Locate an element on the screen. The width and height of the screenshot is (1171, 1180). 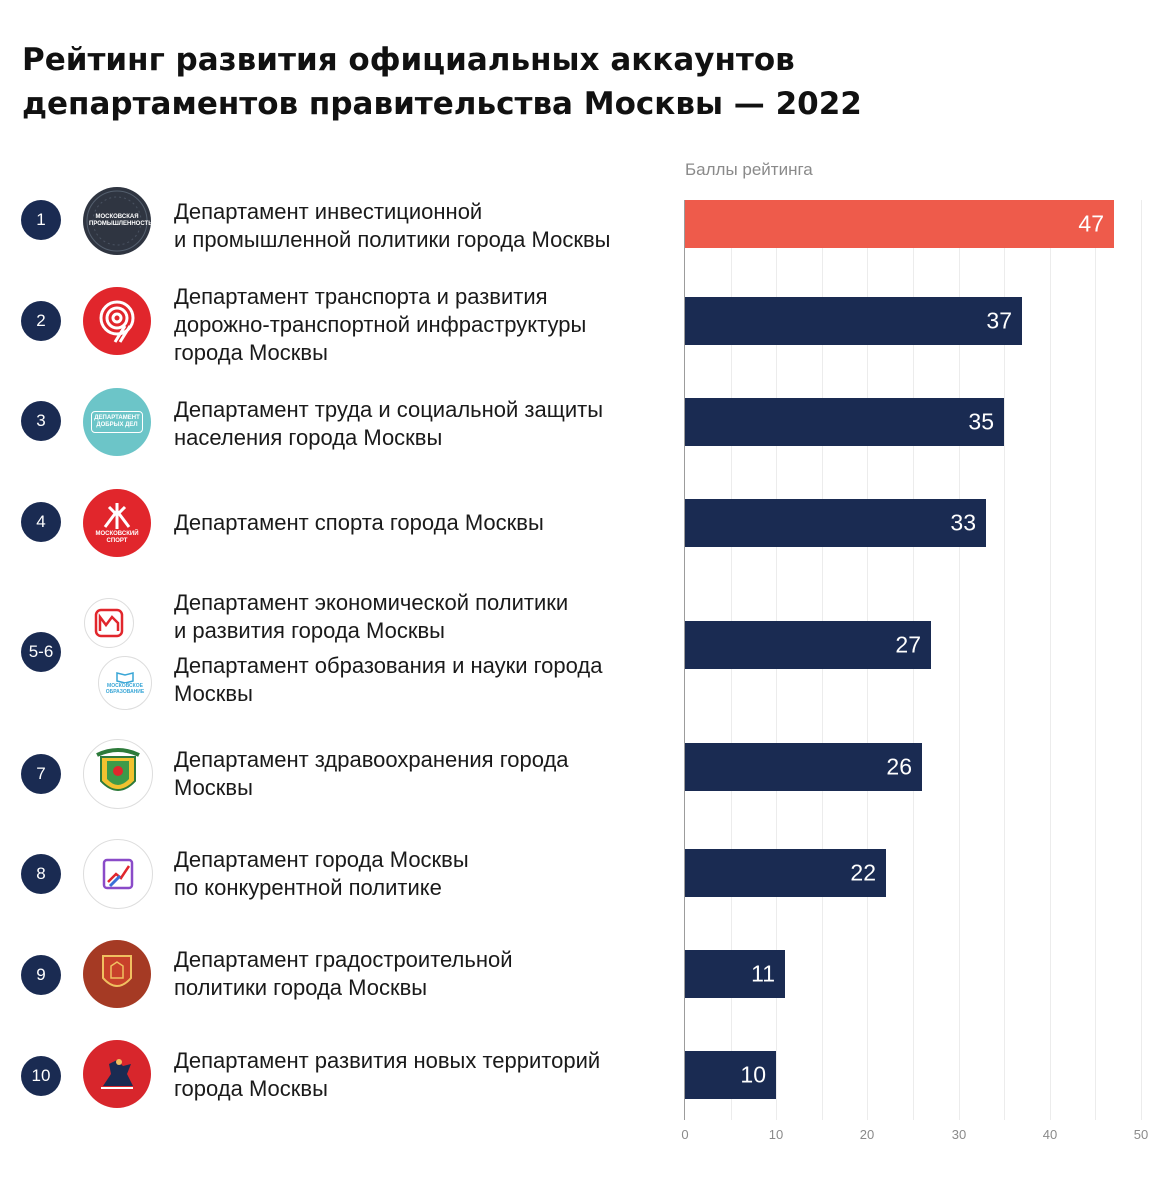
x-tick-label: 40 is located at coordinates (1050, 1134).